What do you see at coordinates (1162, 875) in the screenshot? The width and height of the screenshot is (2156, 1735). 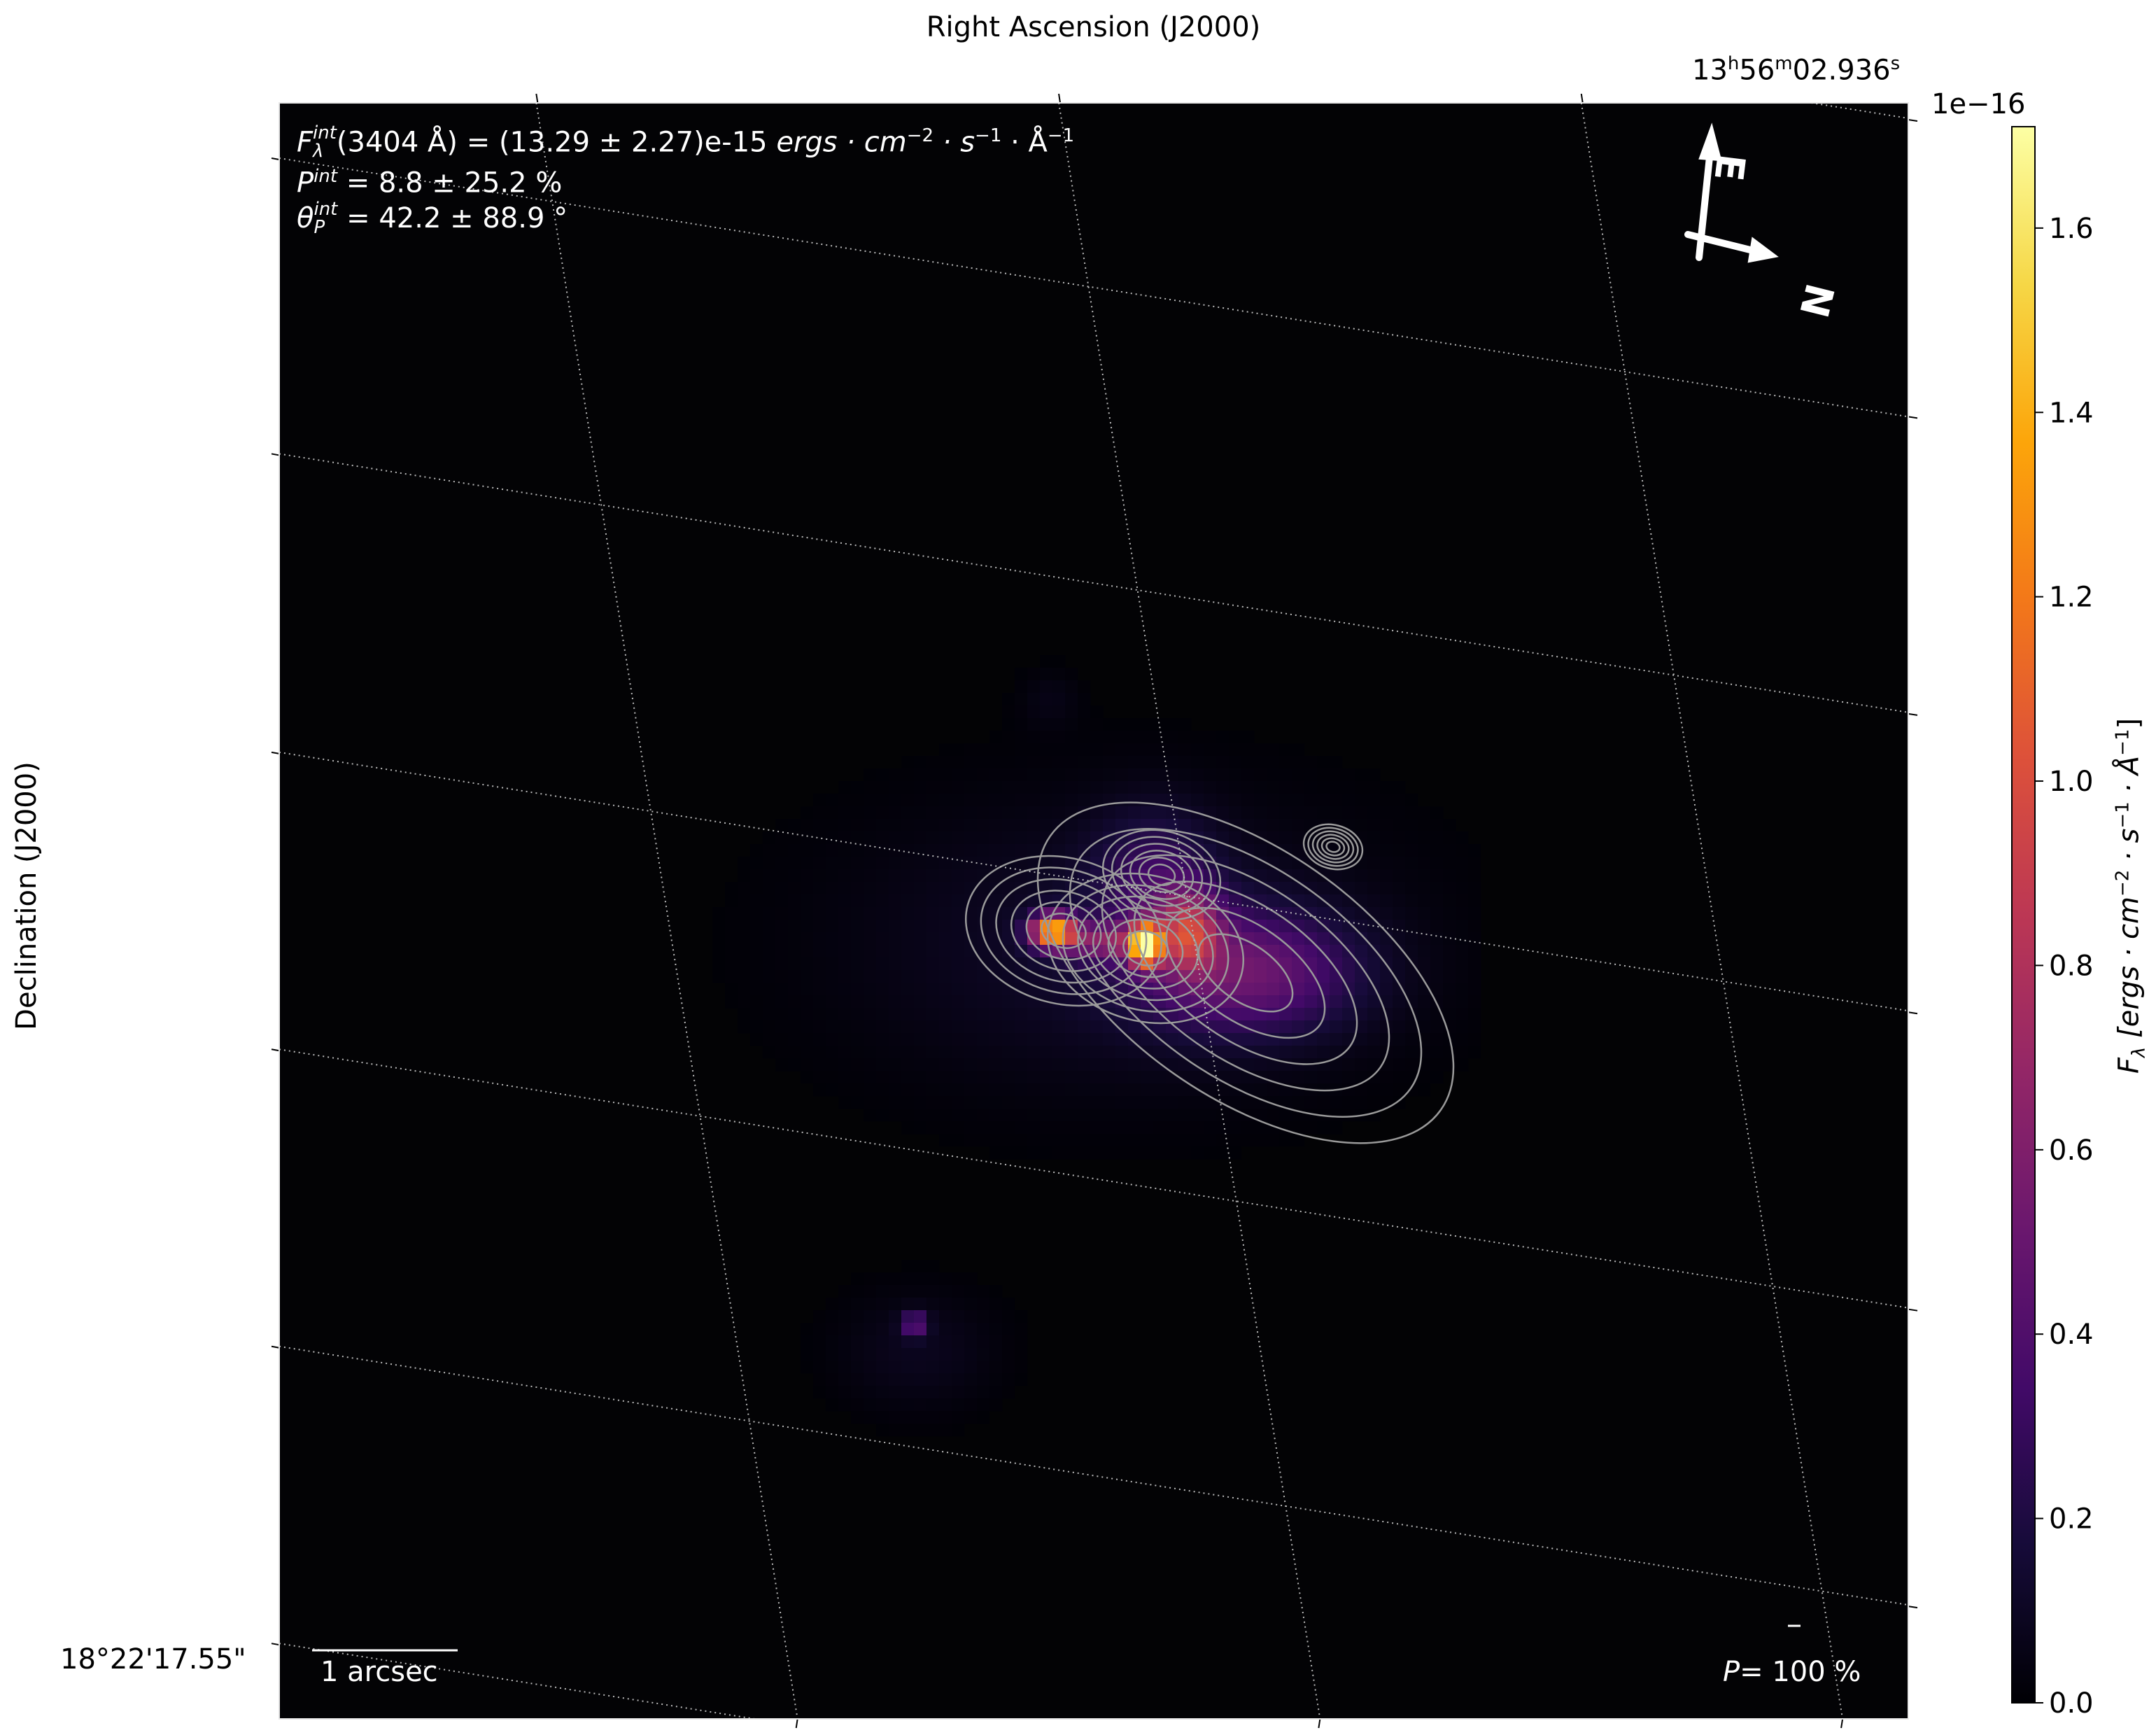 I see `contour-line` at bounding box center [1162, 875].